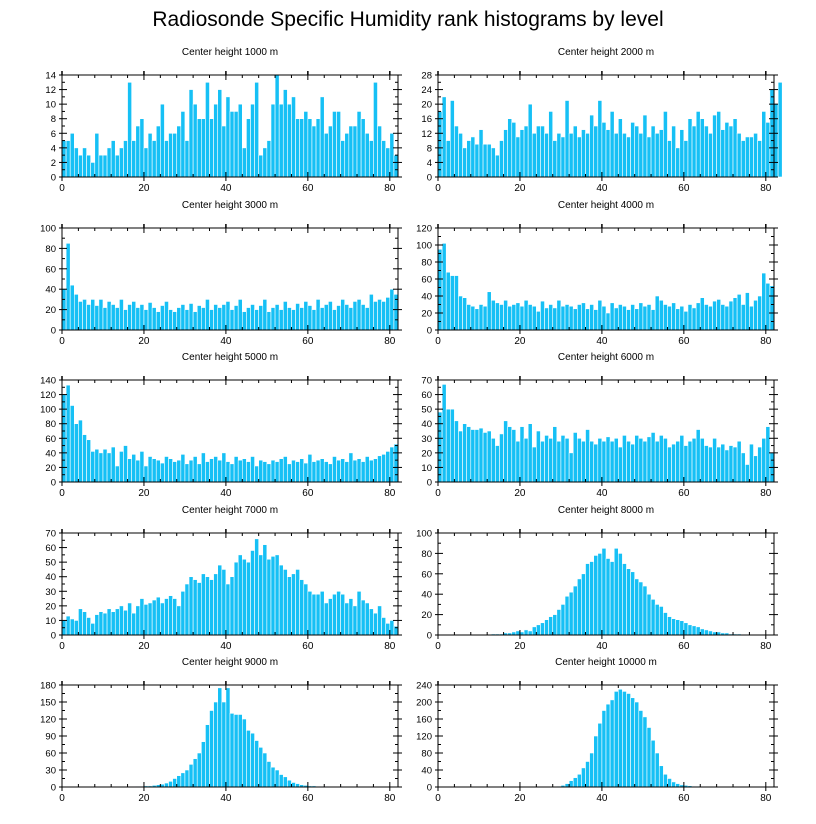 This screenshot has width=816, height=824. What do you see at coordinates (684, 646) in the screenshot?
I see `x-tick-label: 60` at bounding box center [684, 646].